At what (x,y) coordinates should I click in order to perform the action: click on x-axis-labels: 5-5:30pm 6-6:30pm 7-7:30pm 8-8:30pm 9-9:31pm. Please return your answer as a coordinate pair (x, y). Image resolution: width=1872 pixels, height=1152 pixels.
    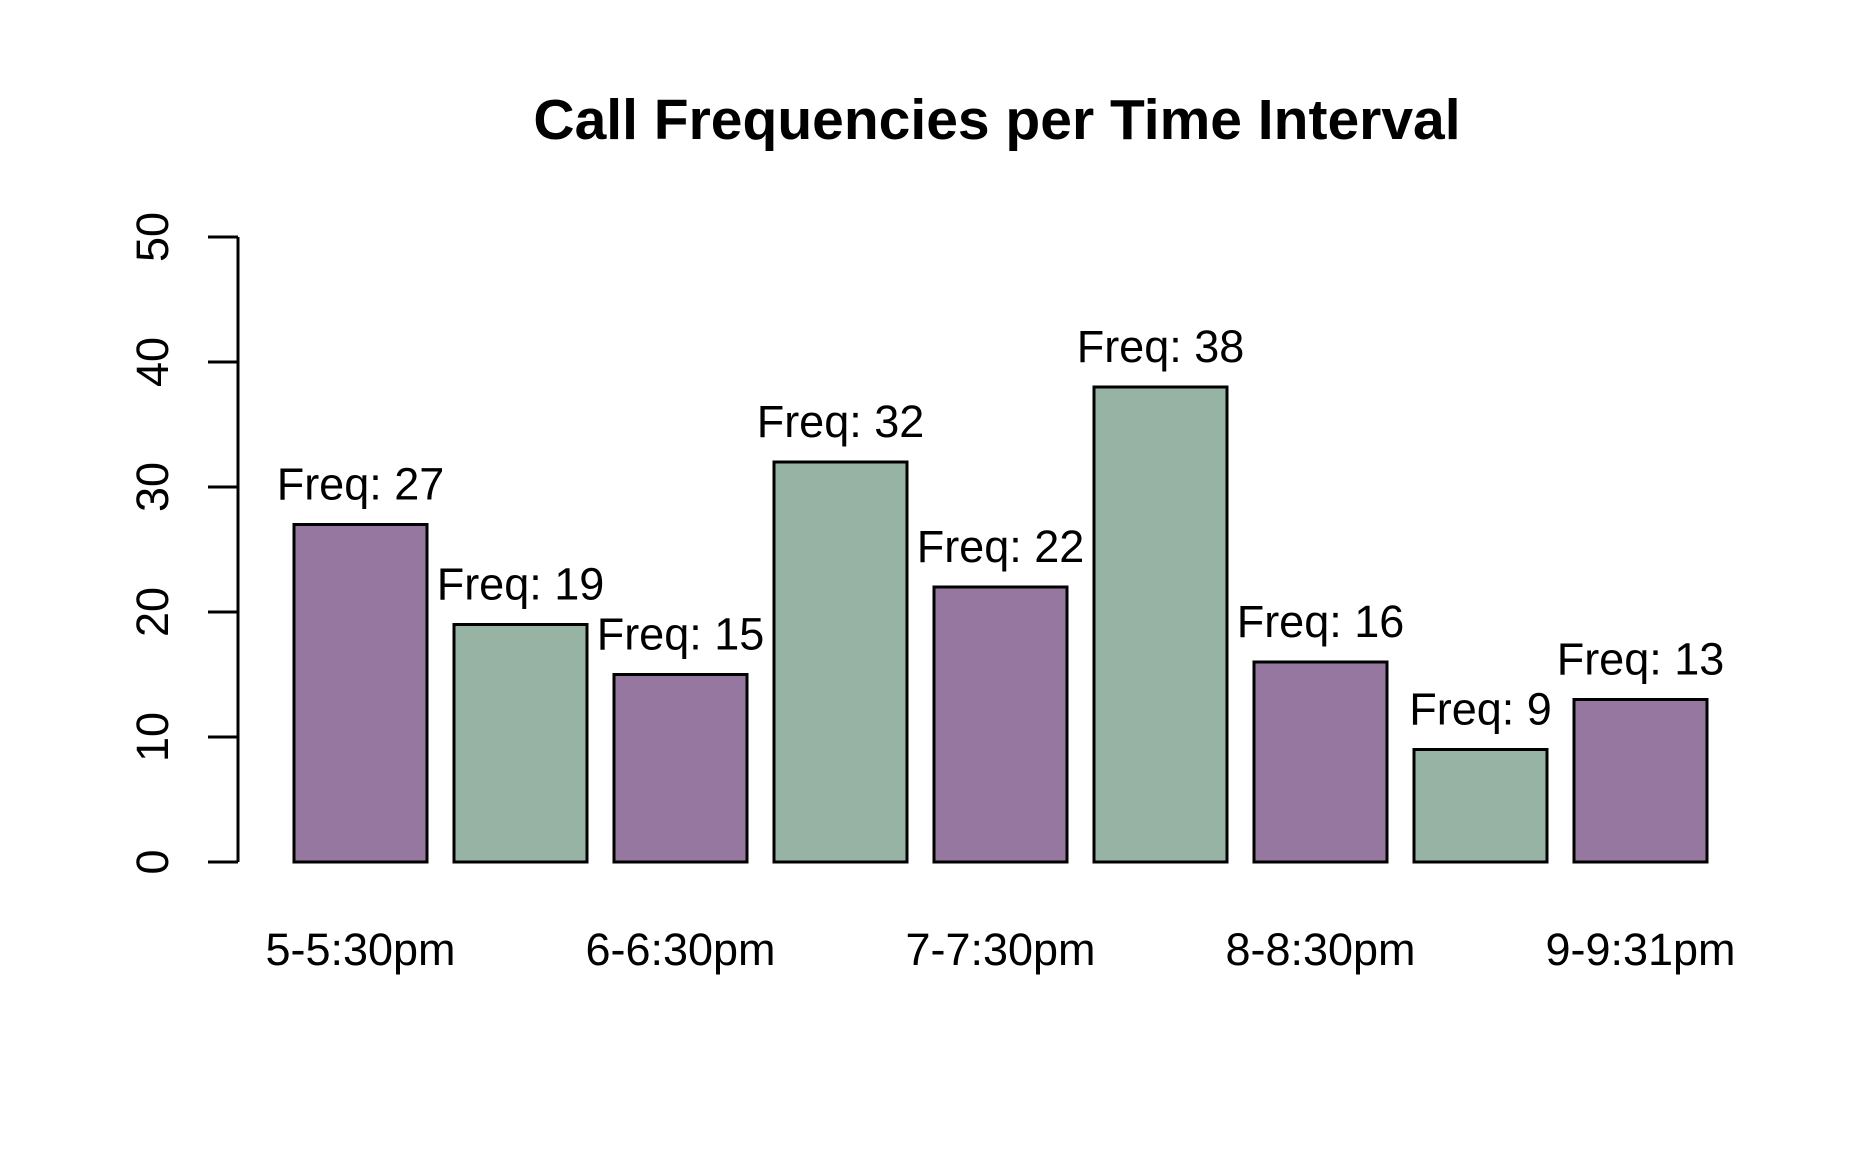
    Looking at the image, I should click on (1000, 949).